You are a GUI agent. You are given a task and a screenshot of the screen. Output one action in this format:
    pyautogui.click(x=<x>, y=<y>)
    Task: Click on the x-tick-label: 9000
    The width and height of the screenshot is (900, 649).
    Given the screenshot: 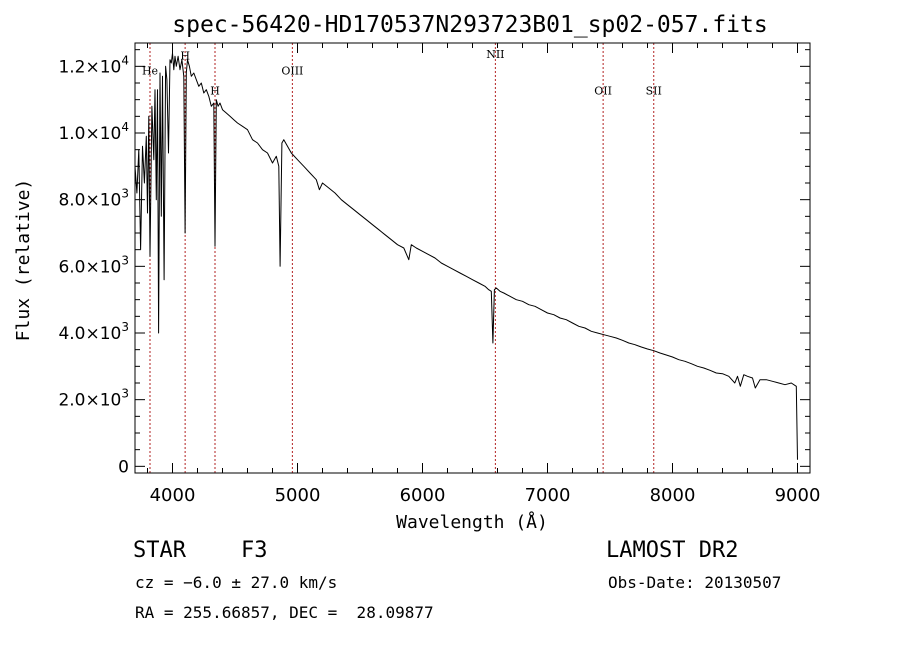 What is the action you would take?
    pyautogui.click(x=798, y=495)
    